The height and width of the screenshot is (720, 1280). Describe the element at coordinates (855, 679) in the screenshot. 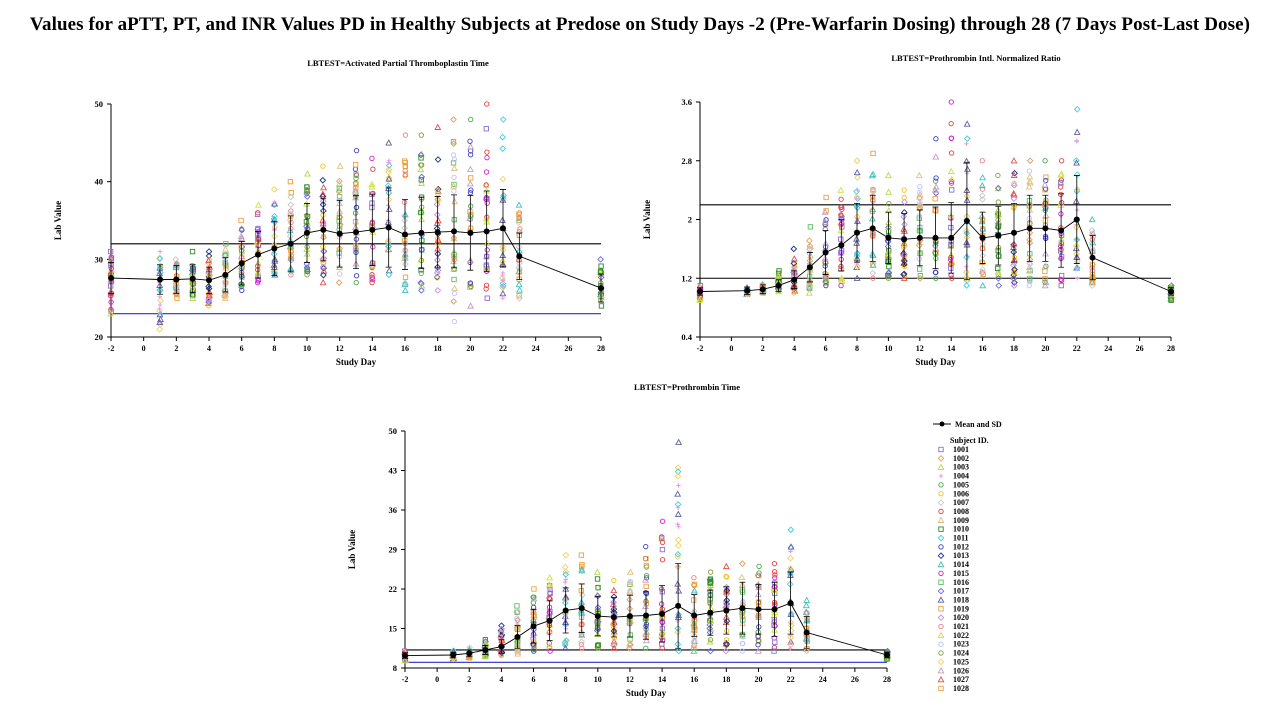

I see `x-tick-label: 26` at that location.